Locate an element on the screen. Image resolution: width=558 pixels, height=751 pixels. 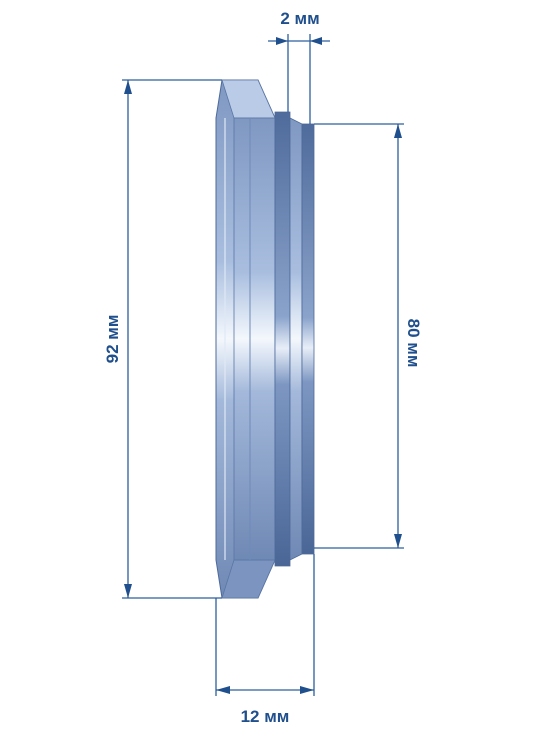
seal-ring is located at coordinates (265, 339).